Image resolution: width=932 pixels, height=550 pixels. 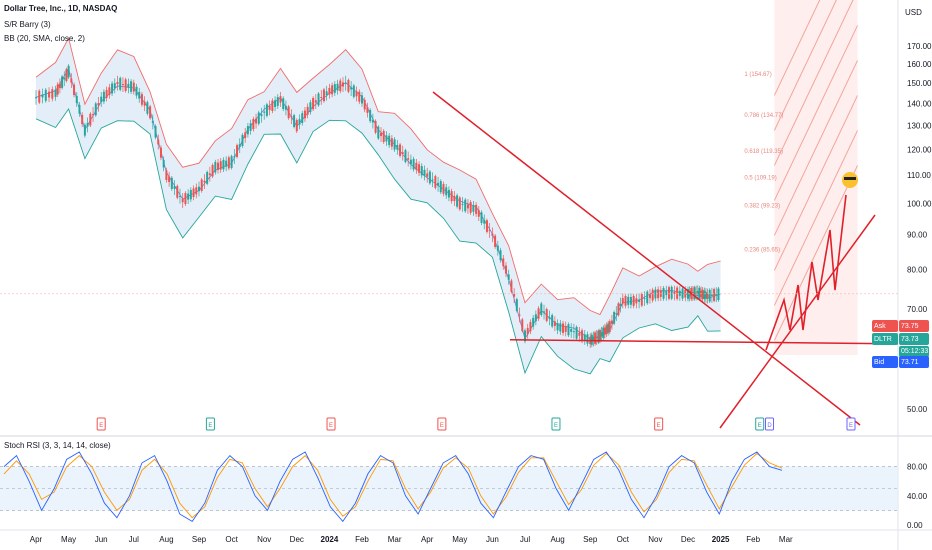 I want to click on time-tick-label: Jul, so click(x=134, y=539).